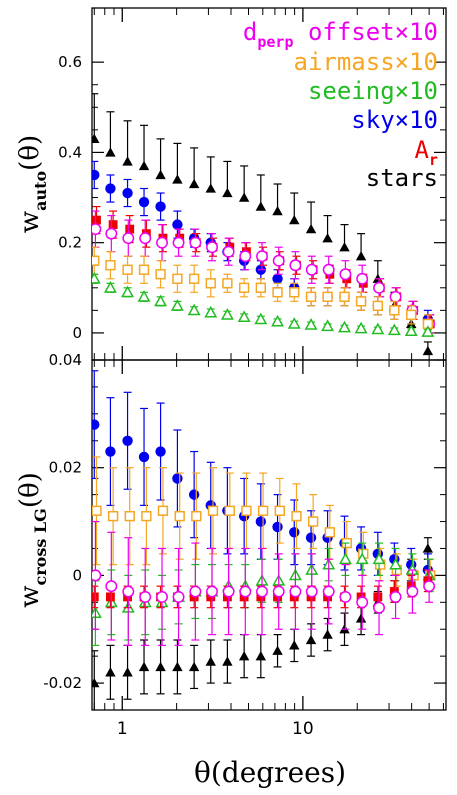 Image resolution: width=457 pixels, height=795 pixels. Describe the element at coordinates (77, 333) in the screenshot. I see `top-y-tick-label: 0` at that location.